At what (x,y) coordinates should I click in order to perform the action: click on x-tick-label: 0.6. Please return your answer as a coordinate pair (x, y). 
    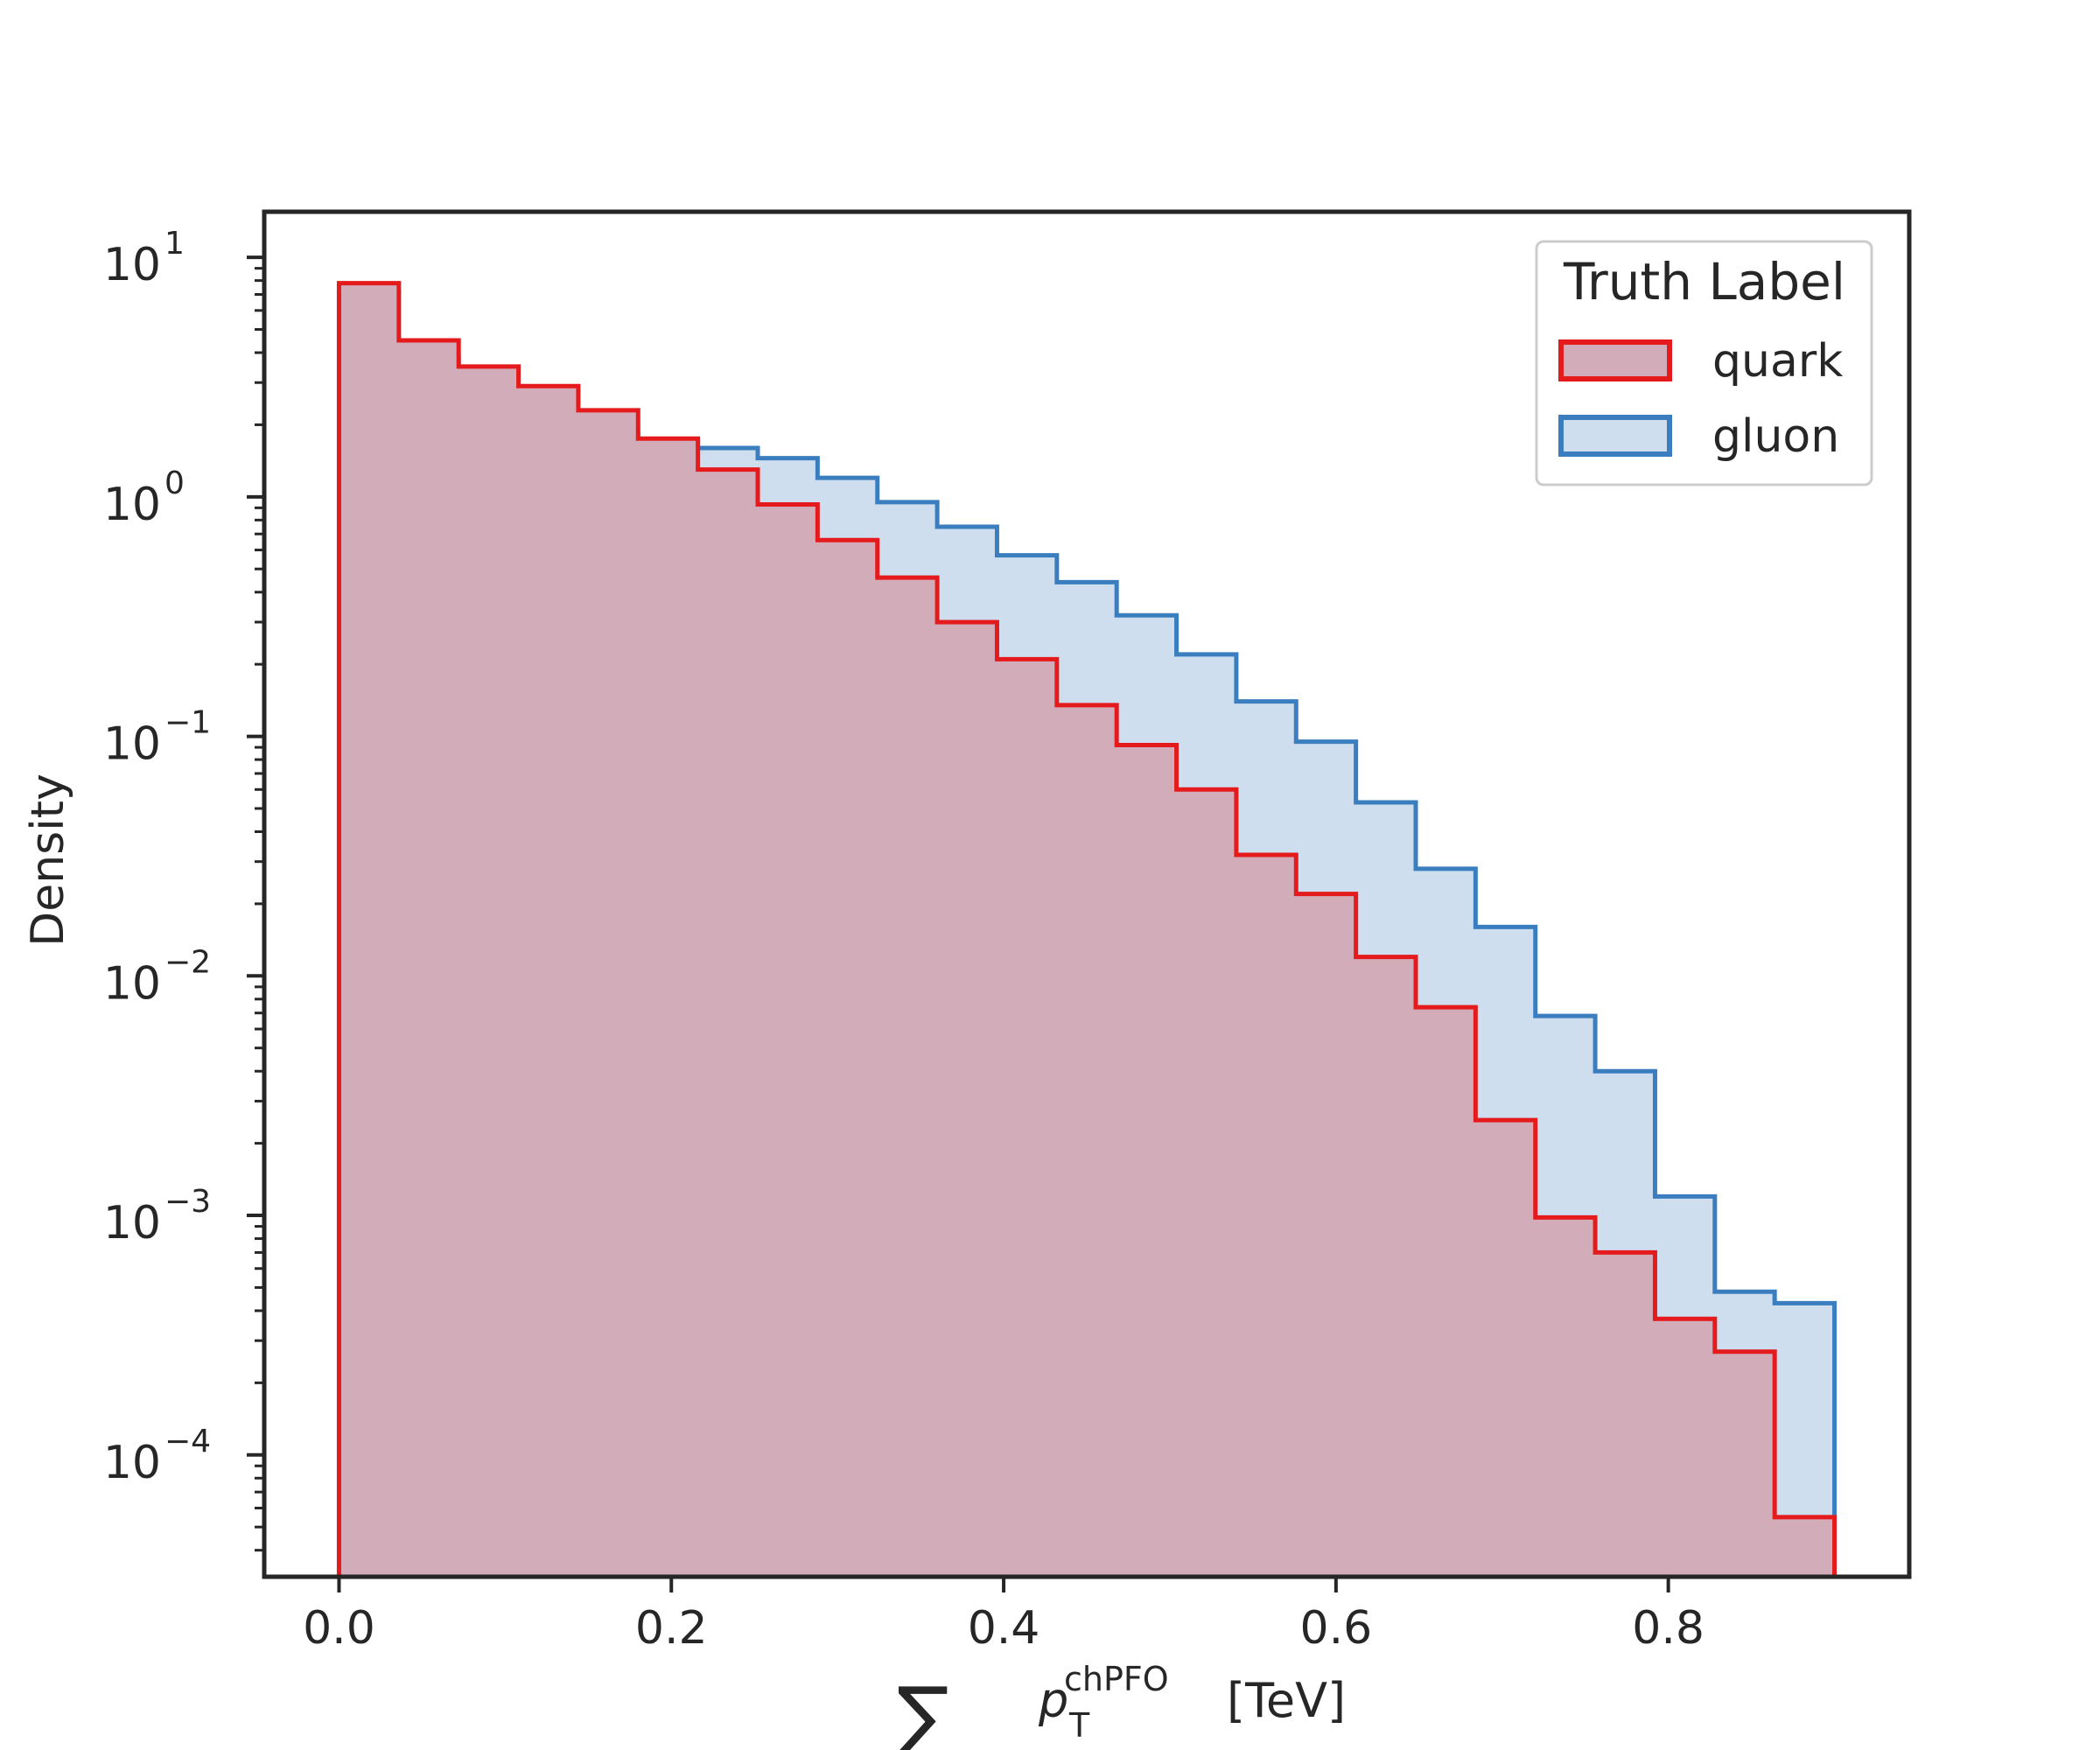
    Looking at the image, I should click on (1335, 1628).